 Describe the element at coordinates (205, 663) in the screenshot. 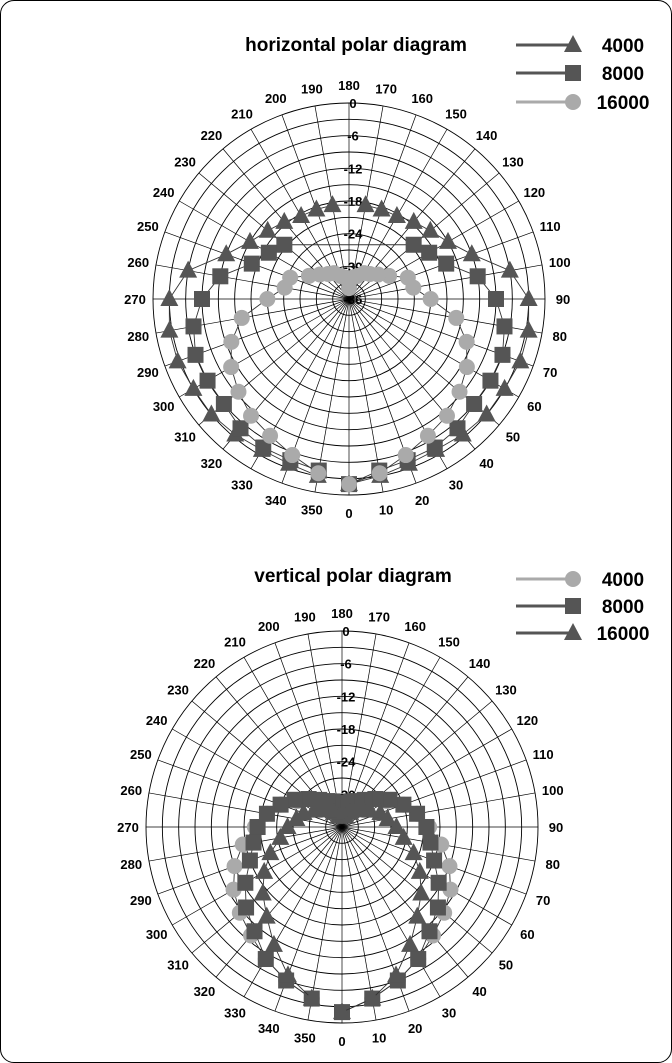

I see `angle-tick-label: 220` at that location.